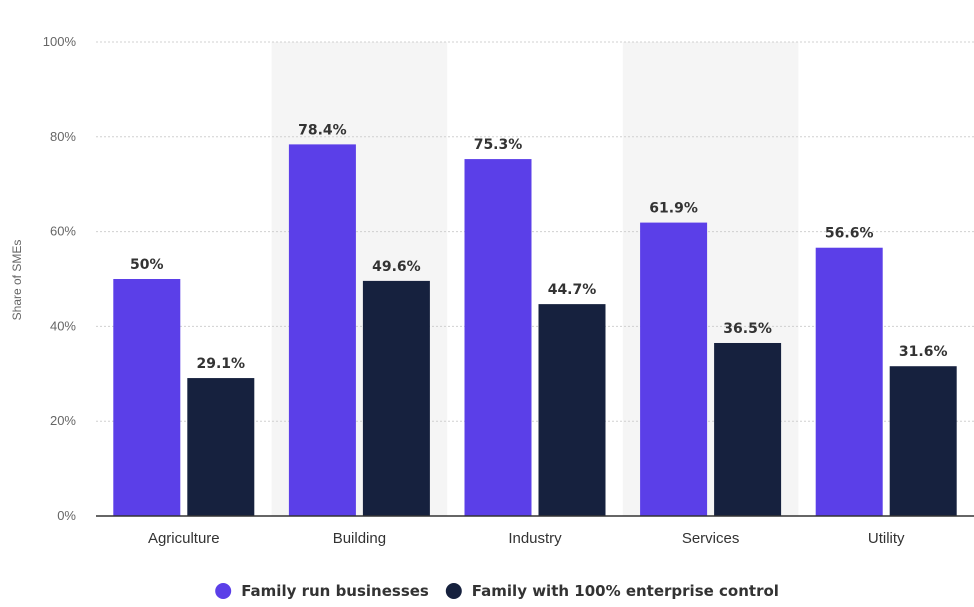  Describe the element at coordinates (63, 420) in the screenshot. I see `y-tick-label: 20%` at that location.